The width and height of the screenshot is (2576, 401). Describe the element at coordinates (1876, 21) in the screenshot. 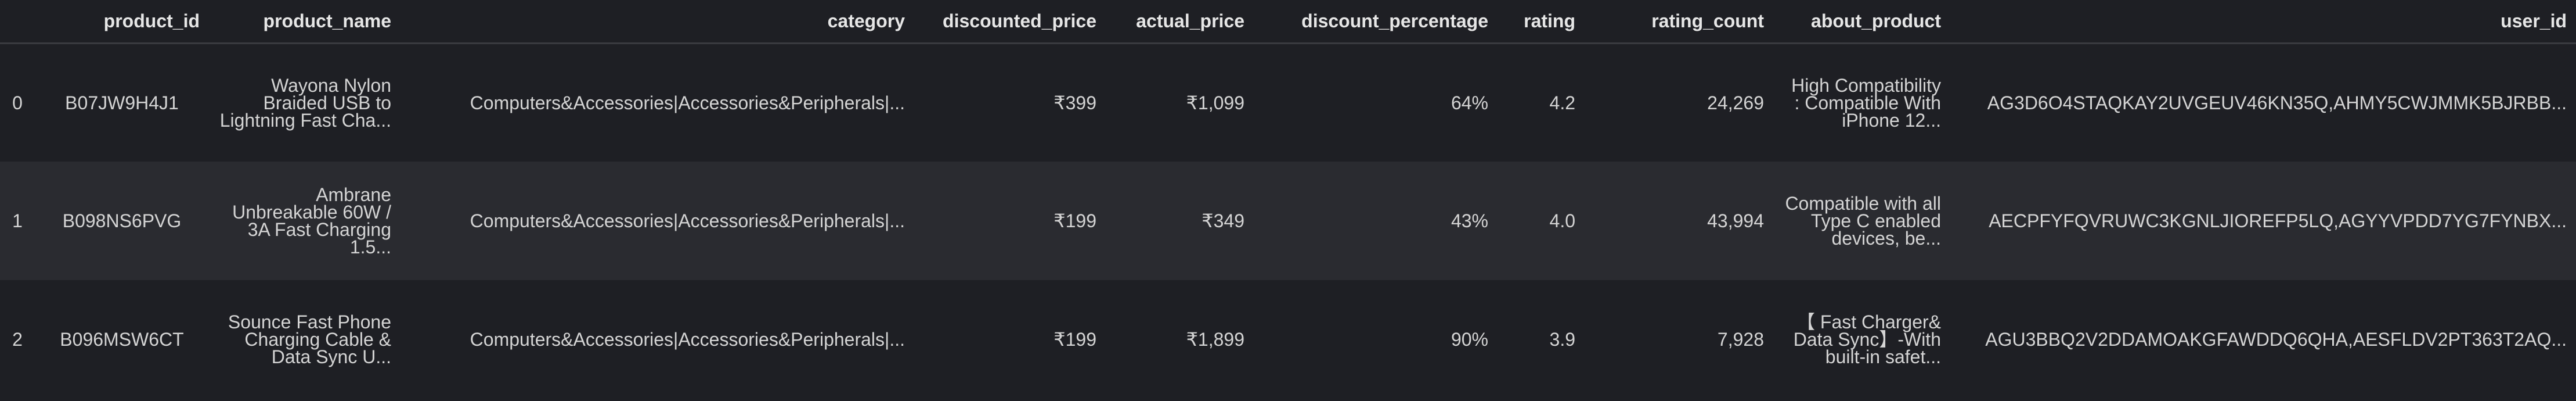

I see `column-header-about-product: about_product` at that location.